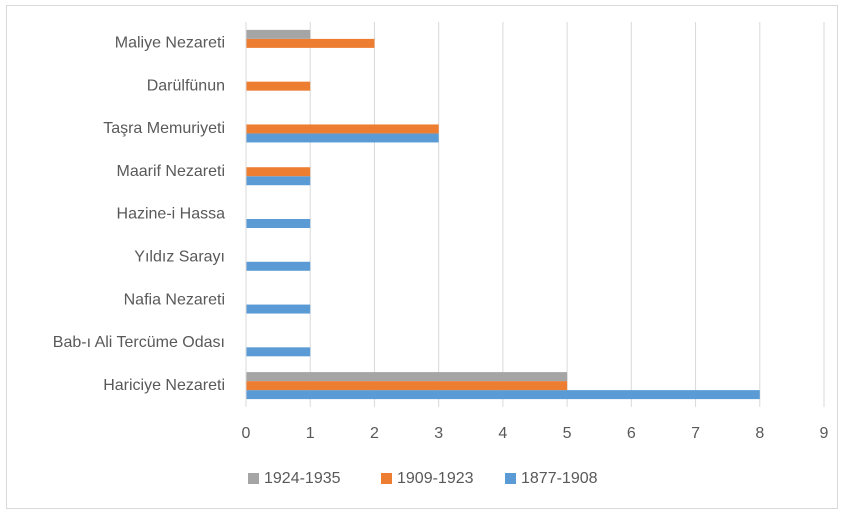 The width and height of the screenshot is (846, 519). Describe the element at coordinates (186, 85) in the screenshot. I see `y-tick-label: Darülfünun` at that location.